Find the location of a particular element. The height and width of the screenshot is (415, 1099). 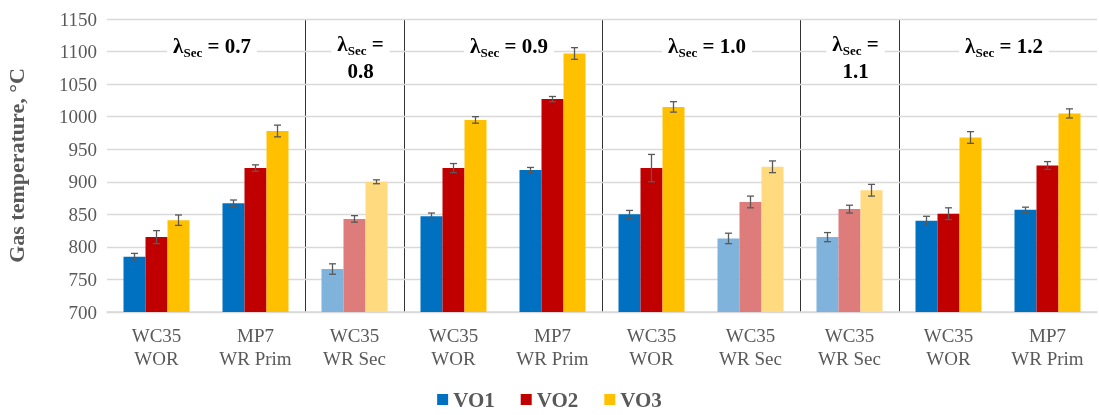

y-tick-label: 1050 is located at coordinates (78, 84).